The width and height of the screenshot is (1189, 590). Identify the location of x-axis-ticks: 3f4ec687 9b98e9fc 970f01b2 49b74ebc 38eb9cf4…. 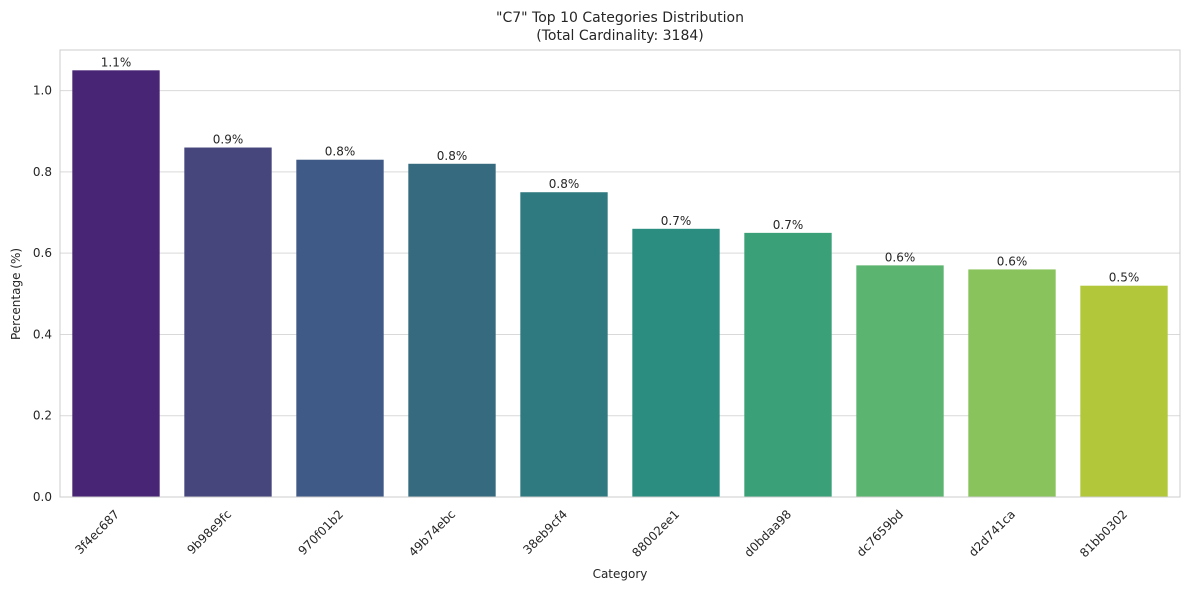
(601, 533).